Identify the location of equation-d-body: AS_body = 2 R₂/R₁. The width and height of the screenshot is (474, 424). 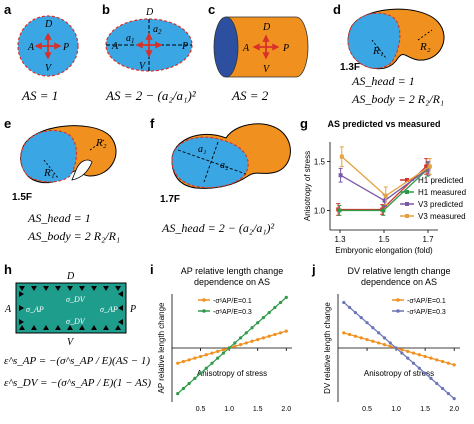
(397, 99).